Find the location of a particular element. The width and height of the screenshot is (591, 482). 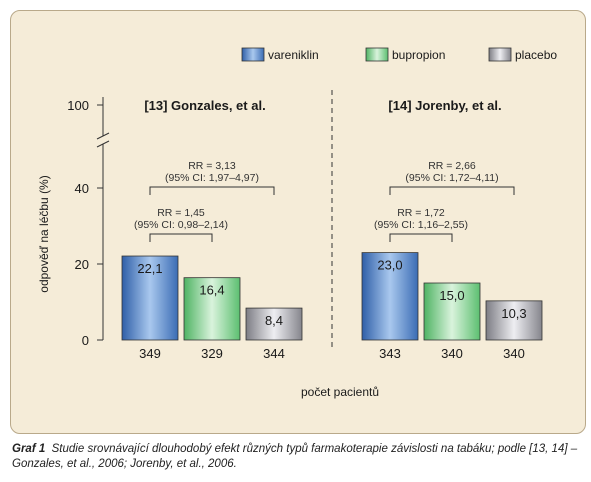

legend-item-placebo: placebo is located at coordinates (522, 54).